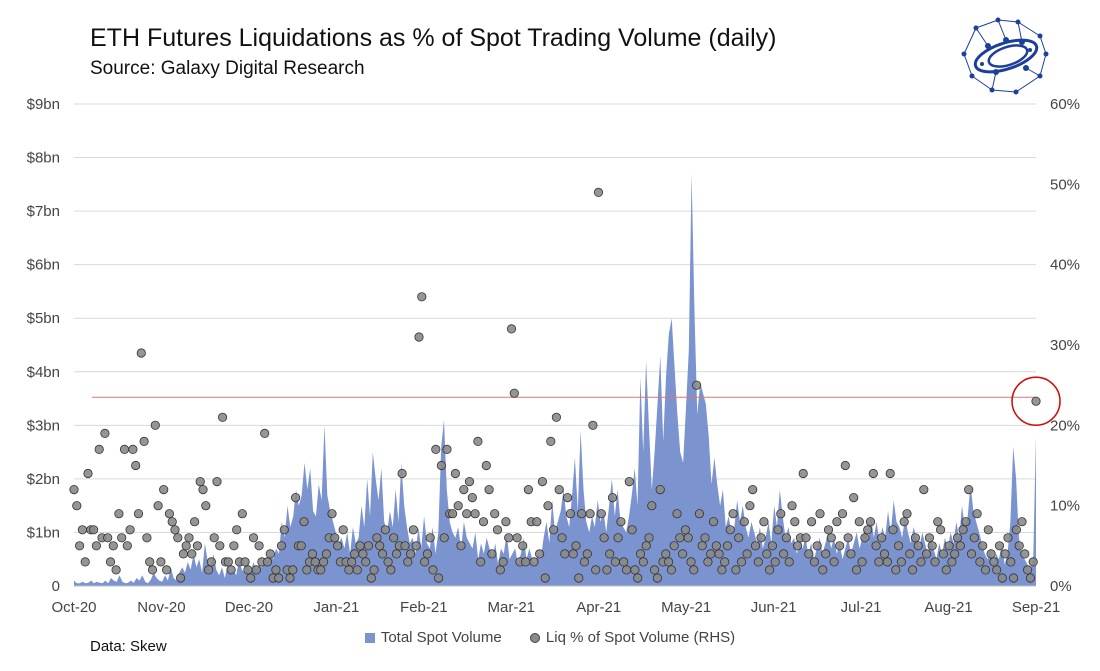  What do you see at coordinates (424, 607) in the screenshot?
I see `x-tick-label: Feb-21` at bounding box center [424, 607].